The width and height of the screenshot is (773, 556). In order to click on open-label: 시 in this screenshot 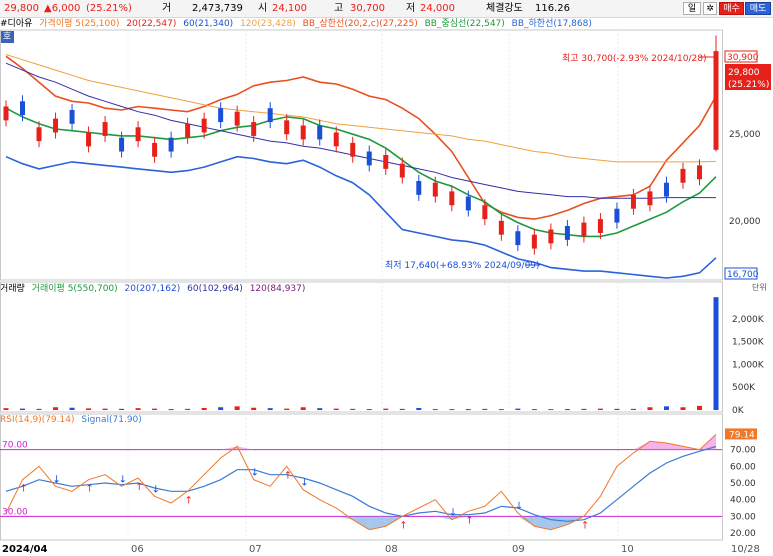, I will do `click(263, 8)`.